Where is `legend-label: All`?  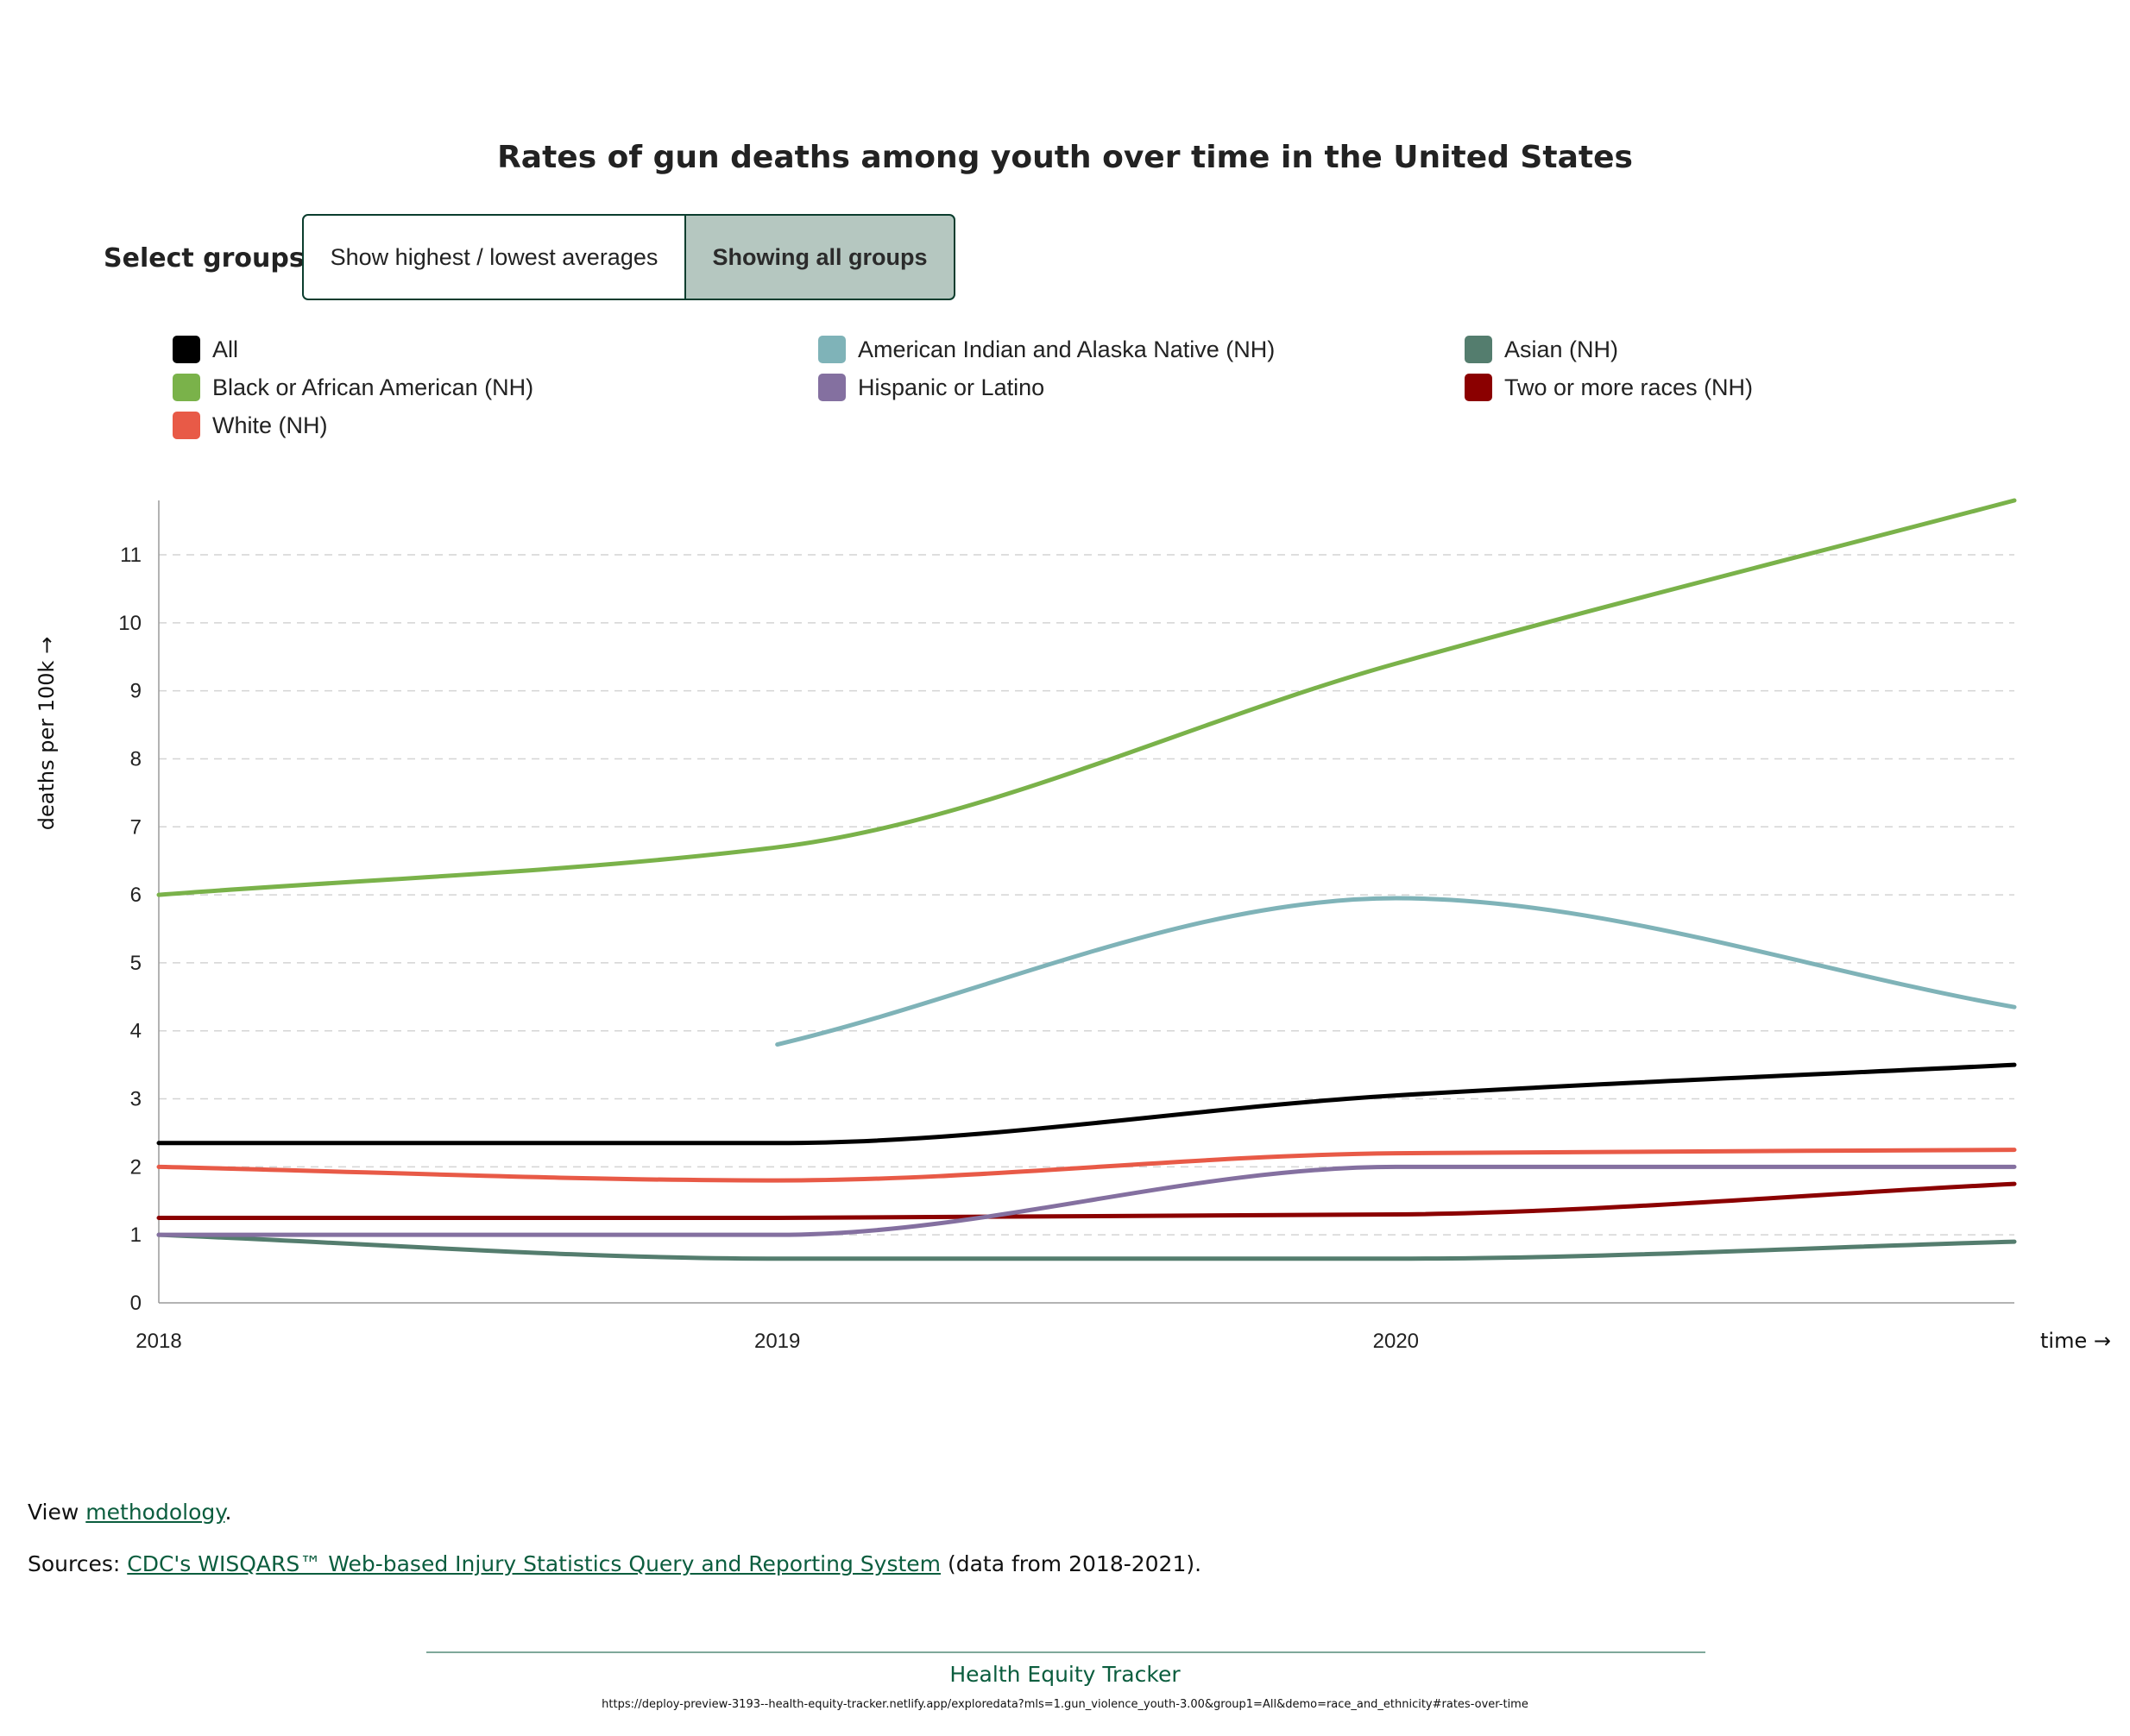
legend-label: All is located at coordinates (225, 349).